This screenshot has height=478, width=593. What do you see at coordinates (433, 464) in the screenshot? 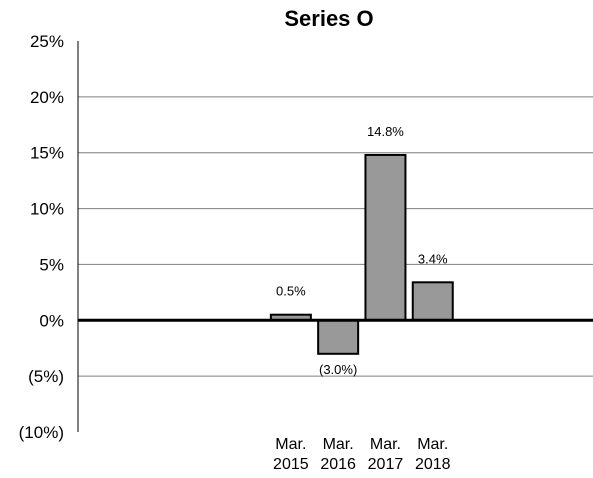
I see `x-tick-label: 2018` at bounding box center [433, 464].